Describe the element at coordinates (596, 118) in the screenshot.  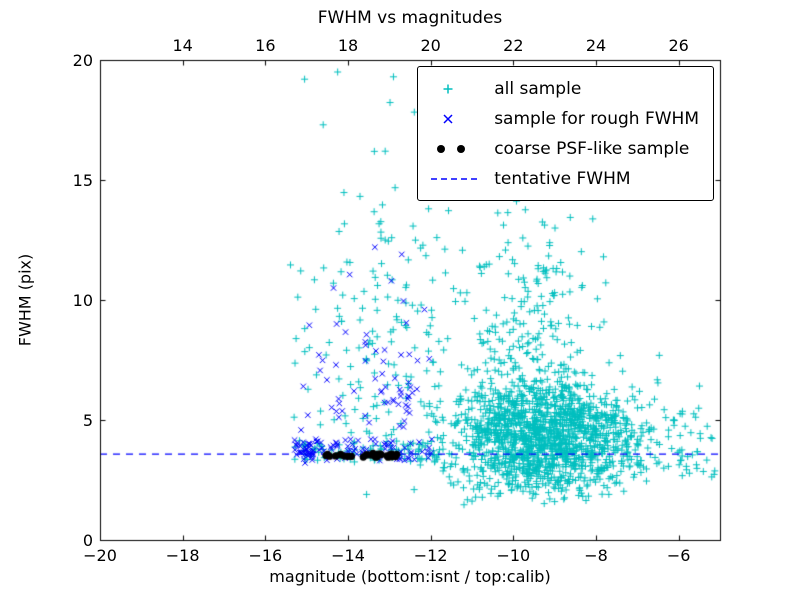
I see `legend-label: sample for rough FWHM` at that location.